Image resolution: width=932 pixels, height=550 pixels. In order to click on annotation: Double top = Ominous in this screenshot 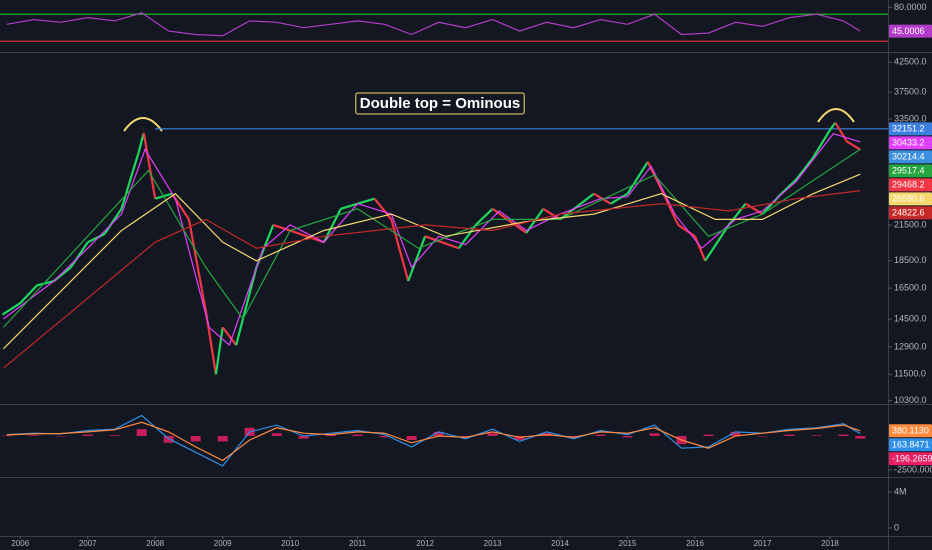, I will do `click(440, 103)`.